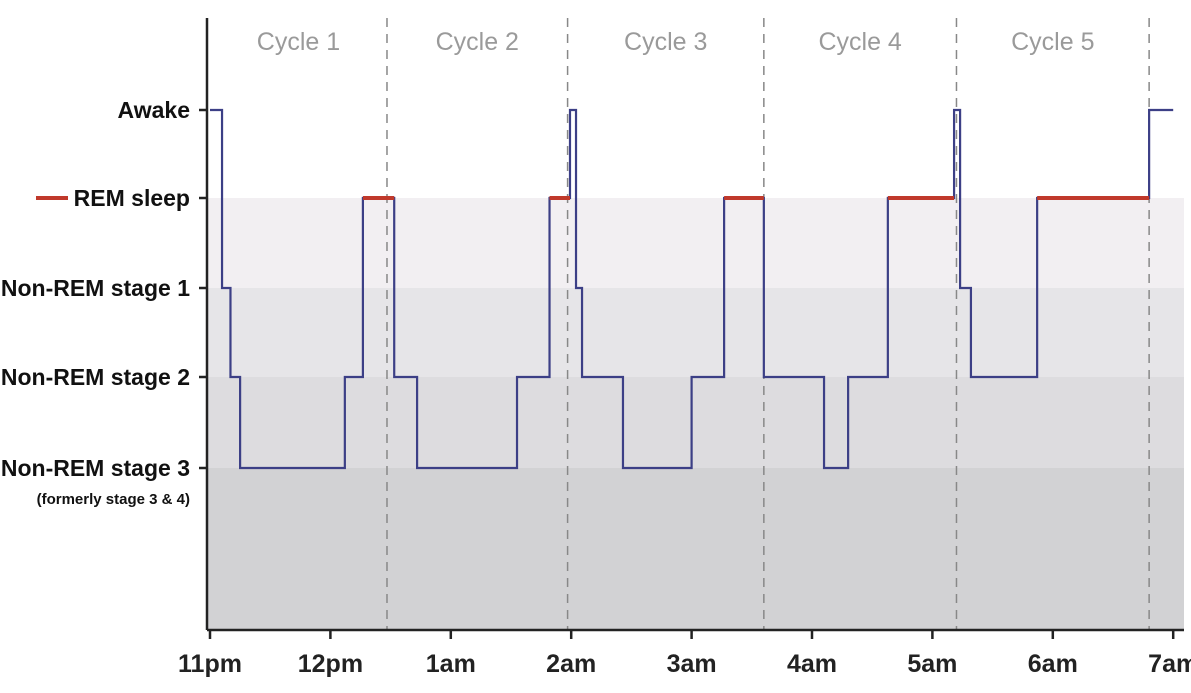 This screenshot has height=693, width=1191. What do you see at coordinates (1169, 664) in the screenshot?
I see `x-tick-label-7am: 7am` at bounding box center [1169, 664].